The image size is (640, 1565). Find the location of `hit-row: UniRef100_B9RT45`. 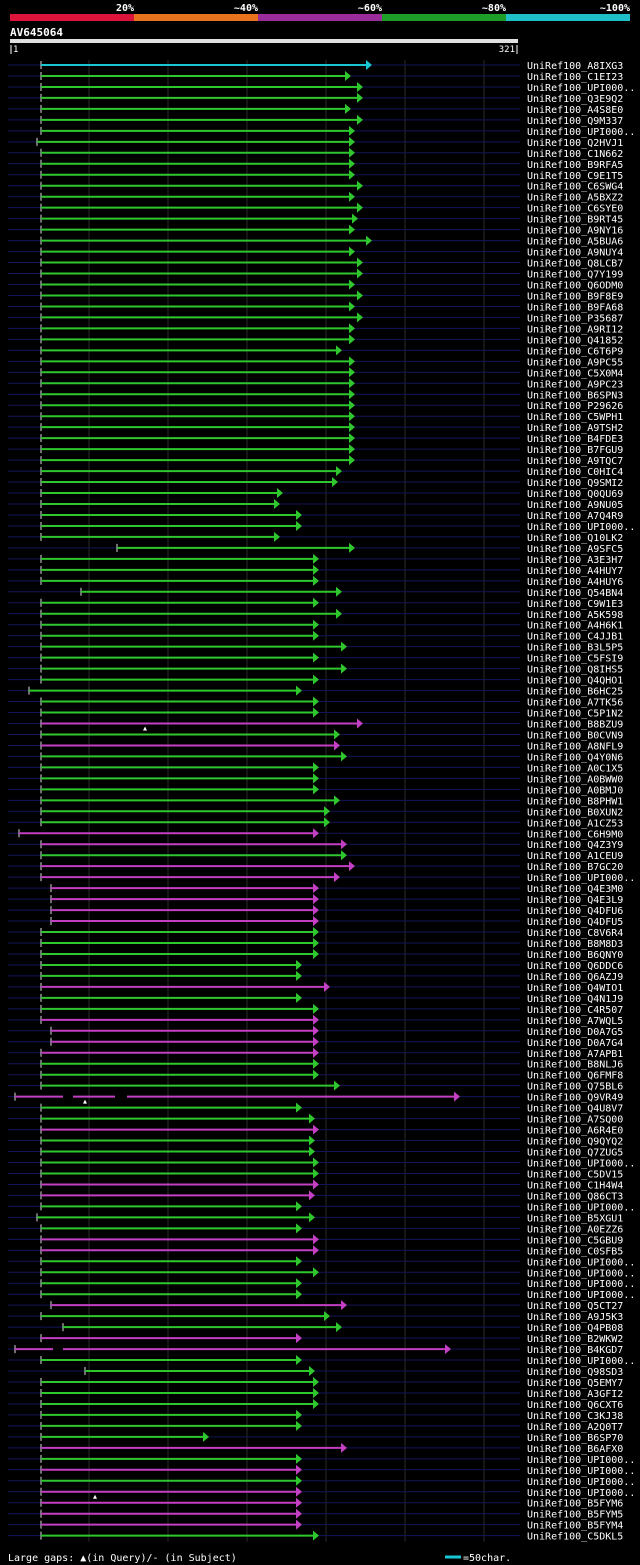

hit-row: UniRef100_B9RT45 is located at coordinates (315, 219).